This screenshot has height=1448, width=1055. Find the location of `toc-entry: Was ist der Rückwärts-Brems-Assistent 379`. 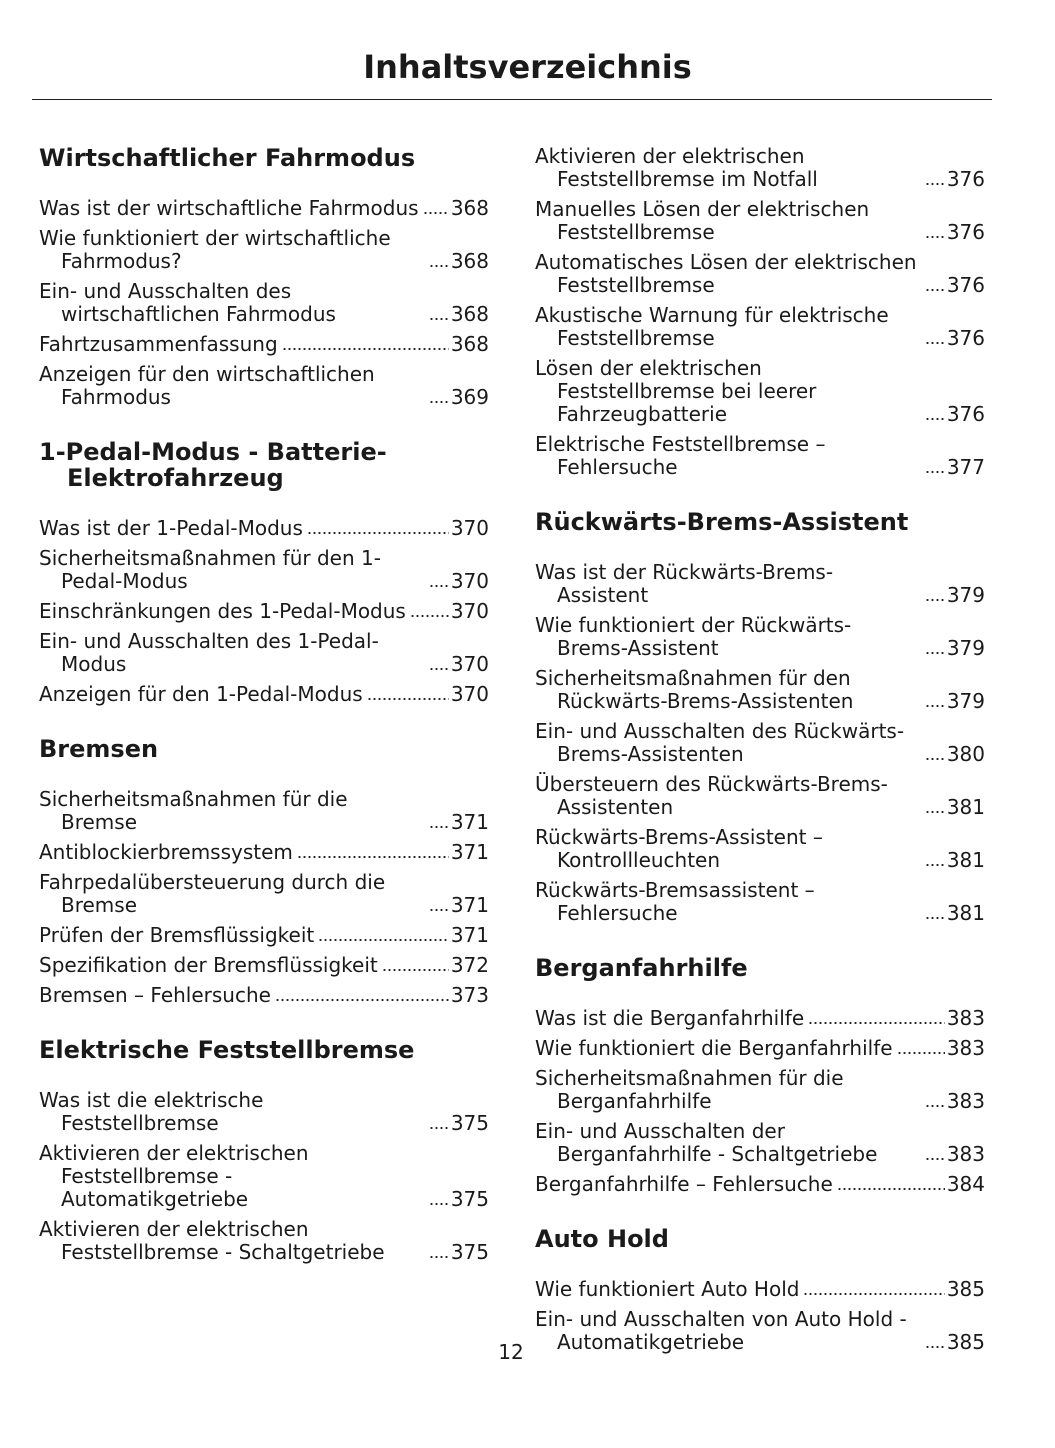

toc-entry: Was ist der Rückwärts-Brems-Assistent 379 is located at coordinates (760, 584).